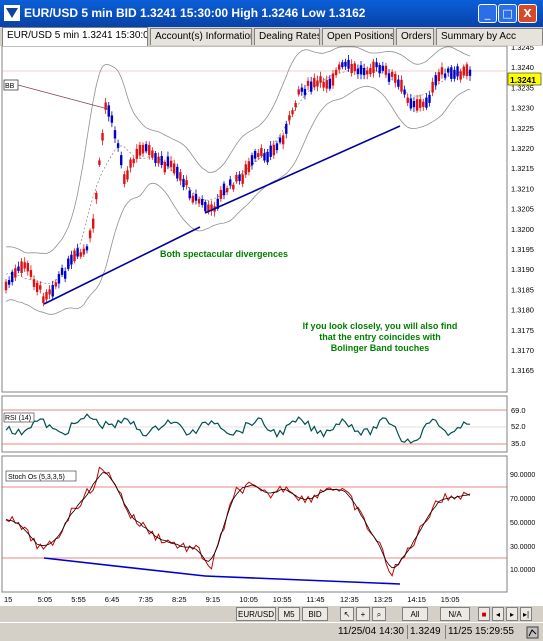 This screenshot has width=543, height=641. What do you see at coordinates (522, 209) in the screenshot?
I see `price-tick-label: 1.3205` at bounding box center [522, 209].